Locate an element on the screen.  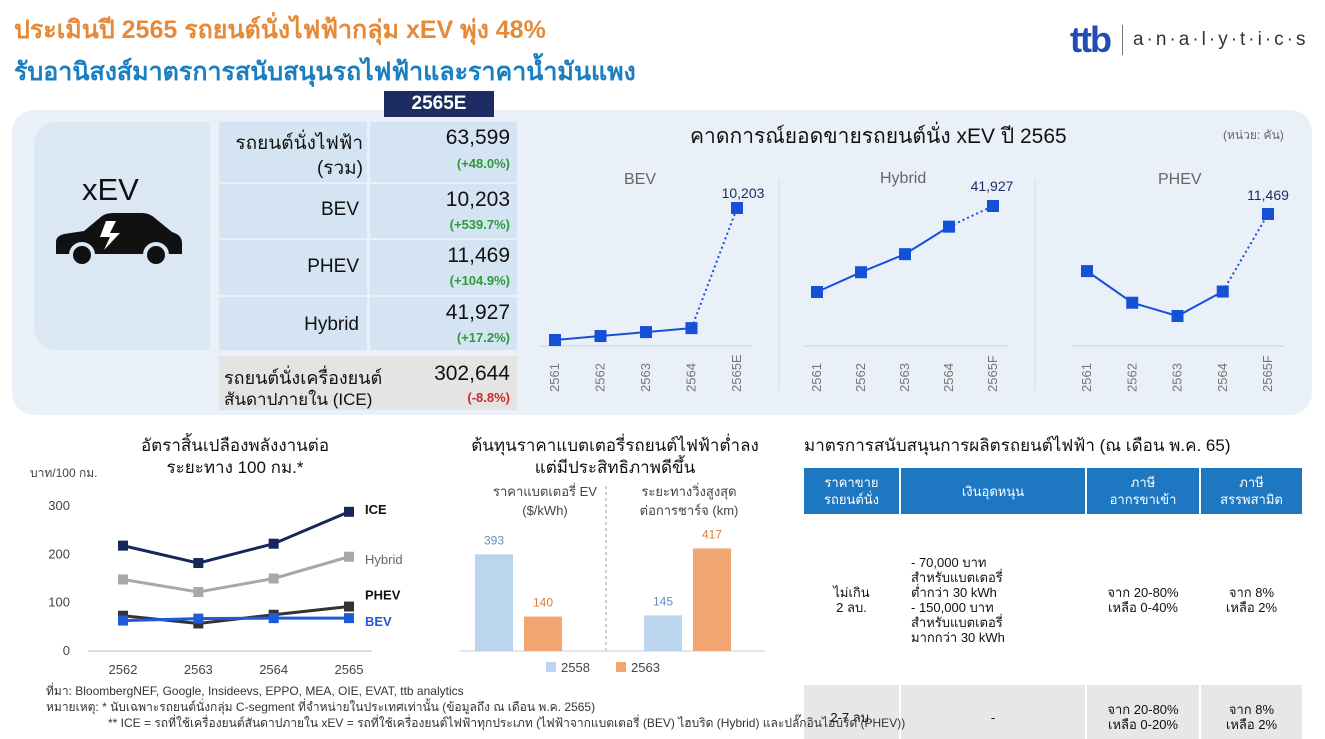
battery-legend-label: 2563 is located at coordinates (645, 667).